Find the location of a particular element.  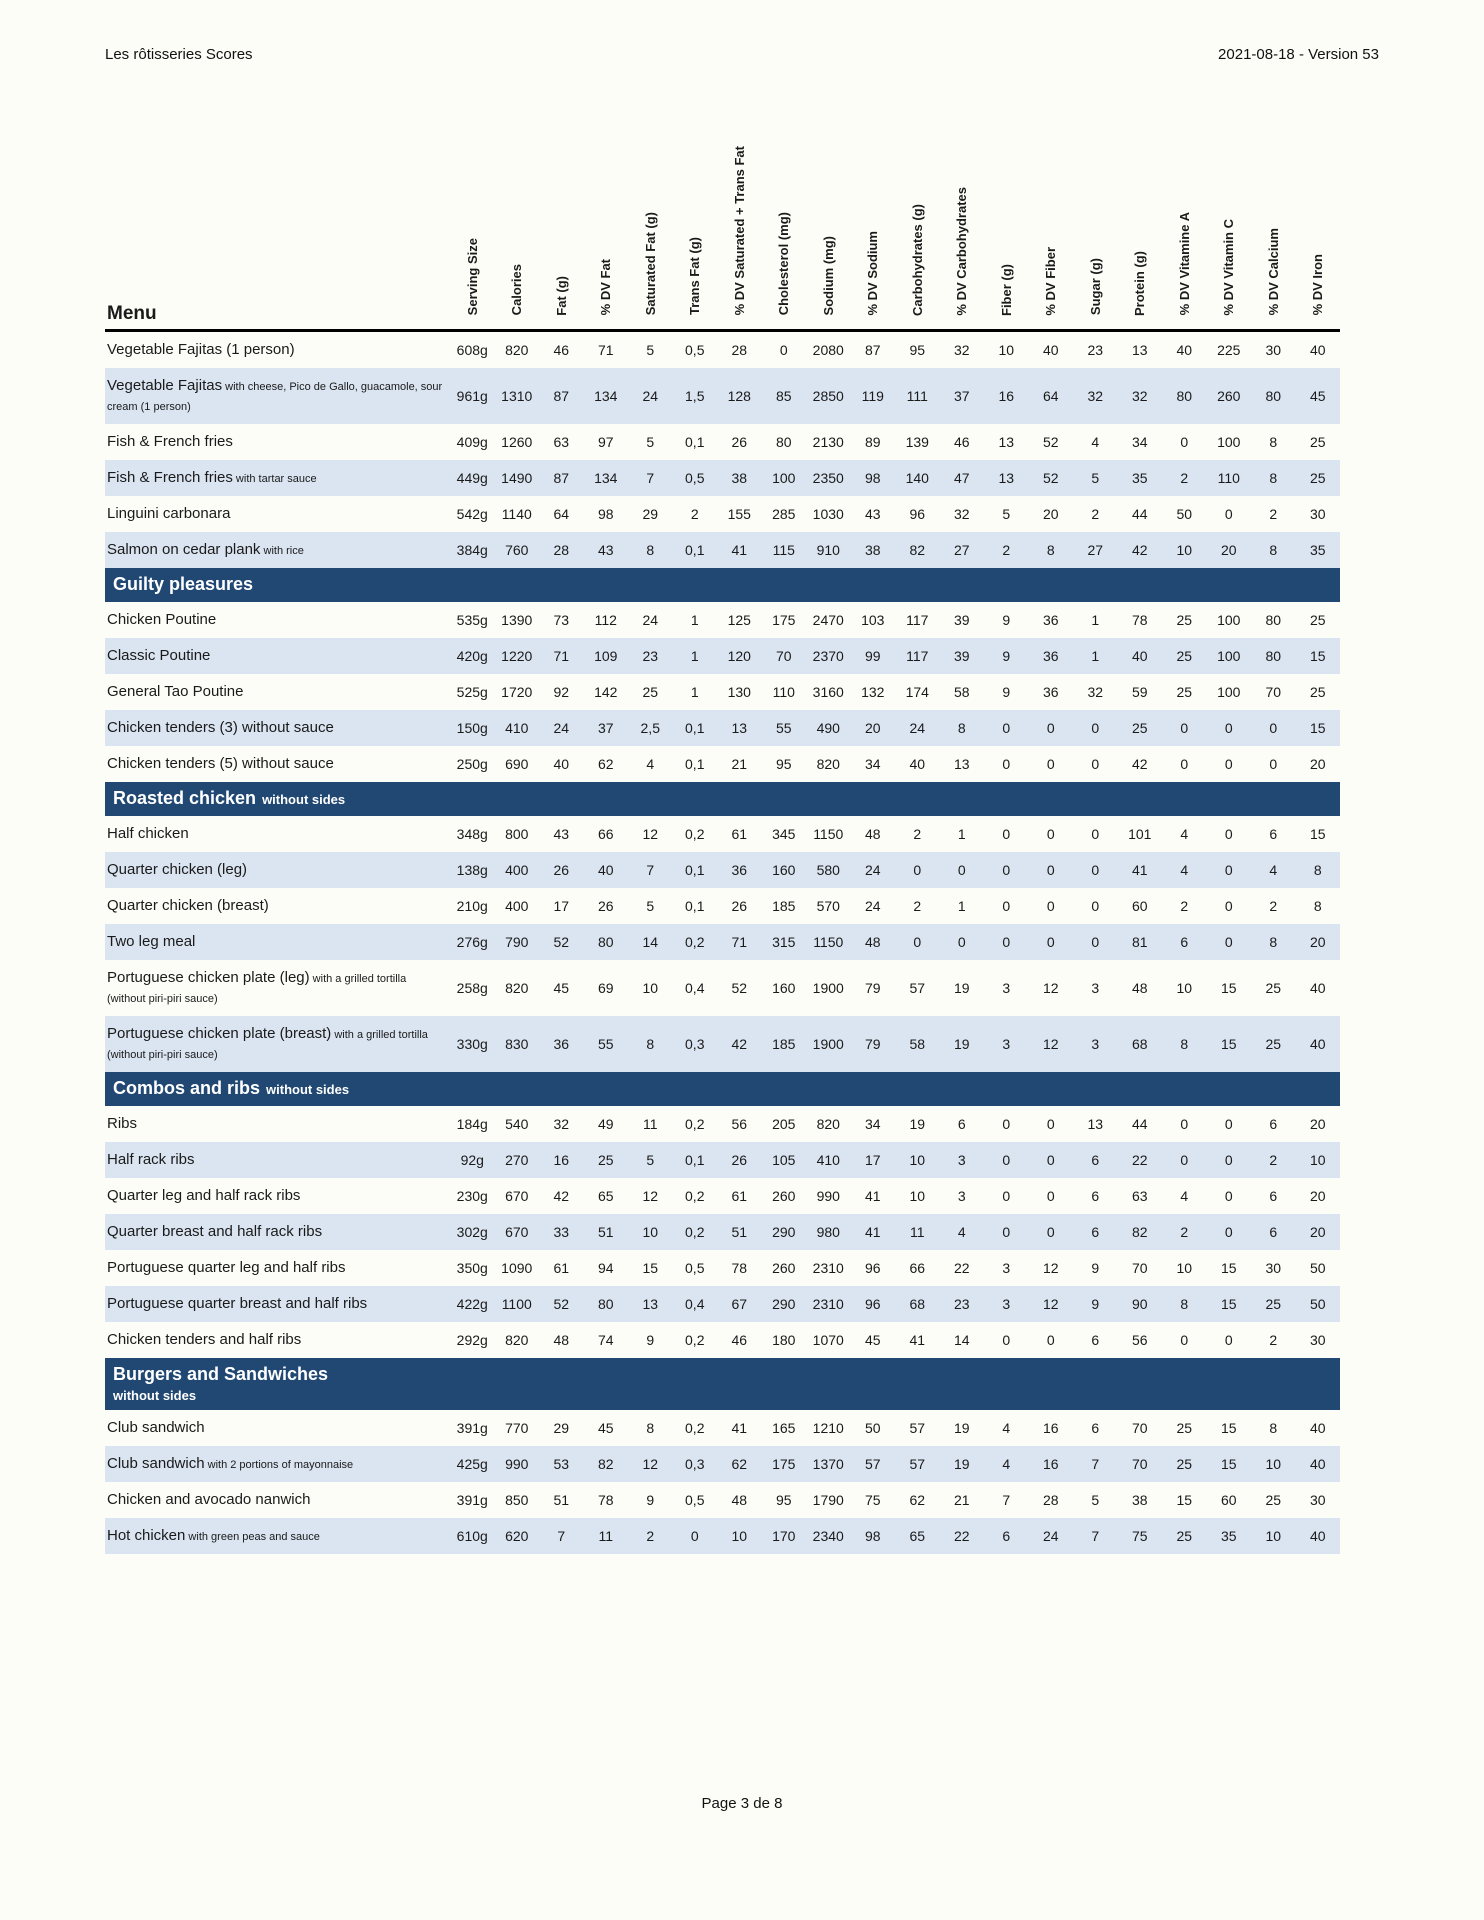

nutrition-value: 1310 is located at coordinates (516, 395).